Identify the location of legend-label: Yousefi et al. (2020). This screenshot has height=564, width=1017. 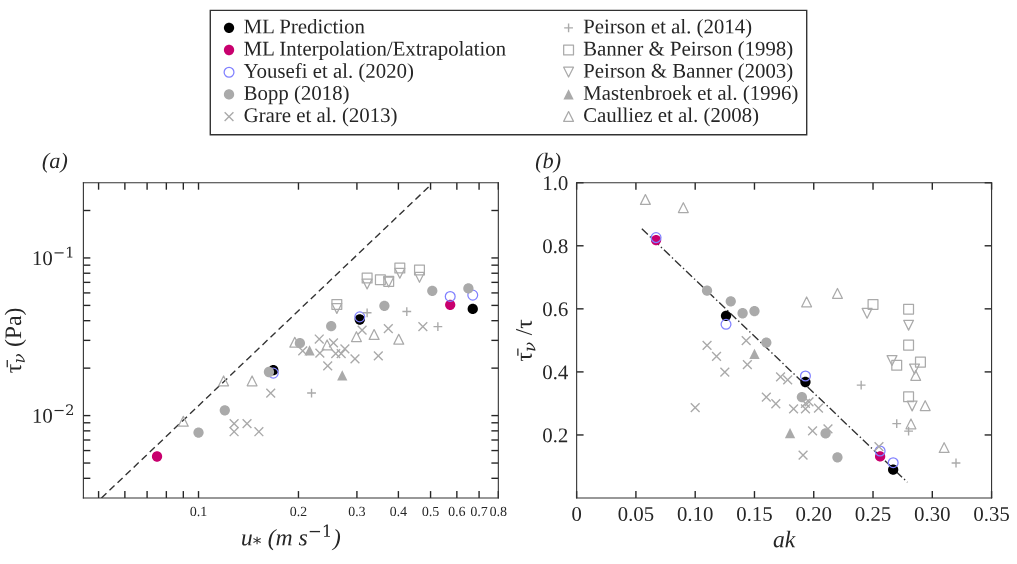
(328, 73).